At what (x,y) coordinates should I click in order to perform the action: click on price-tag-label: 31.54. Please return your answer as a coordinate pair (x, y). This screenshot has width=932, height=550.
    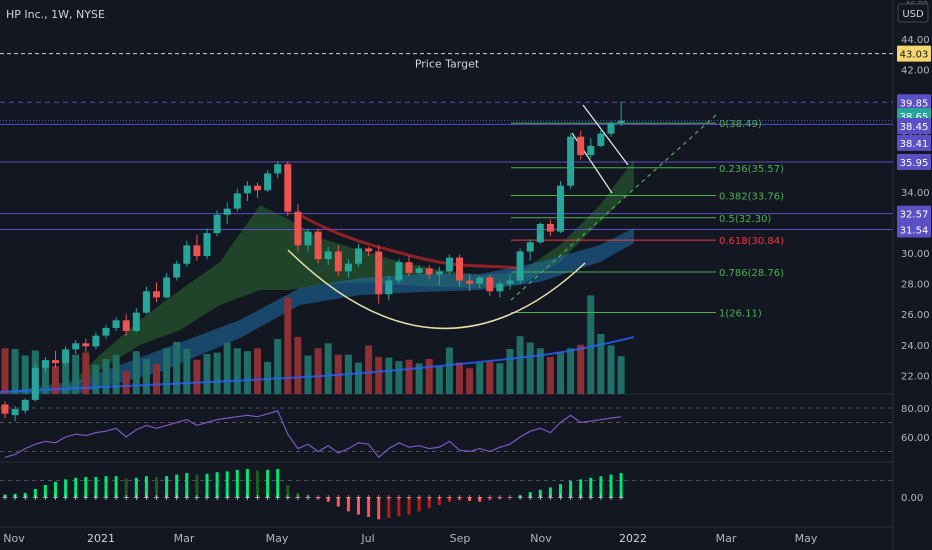
    Looking at the image, I should click on (914, 230).